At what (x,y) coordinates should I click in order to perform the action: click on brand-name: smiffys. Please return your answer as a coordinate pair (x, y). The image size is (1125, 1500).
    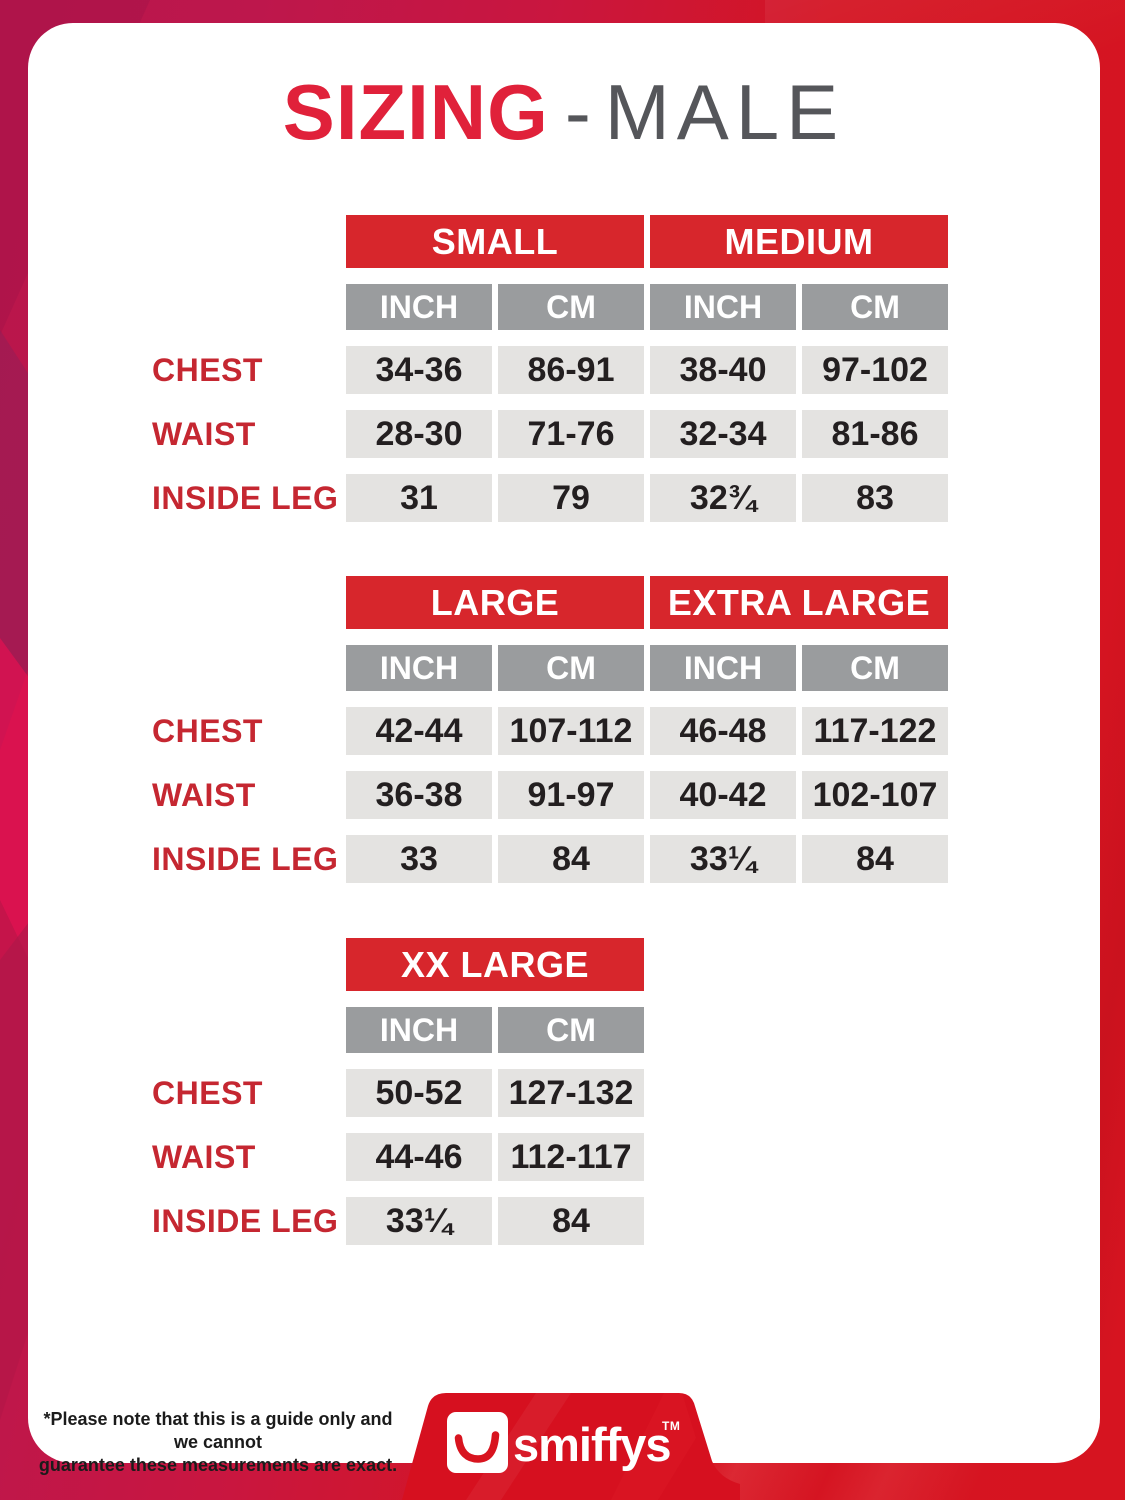
    Looking at the image, I should click on (592, 1444).